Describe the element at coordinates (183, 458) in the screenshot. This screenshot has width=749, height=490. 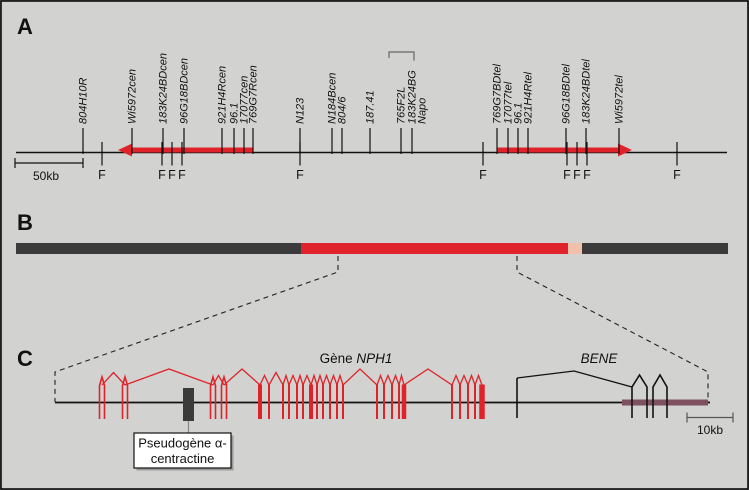
I see `pseudogene-label-line2: centractine` at that location.